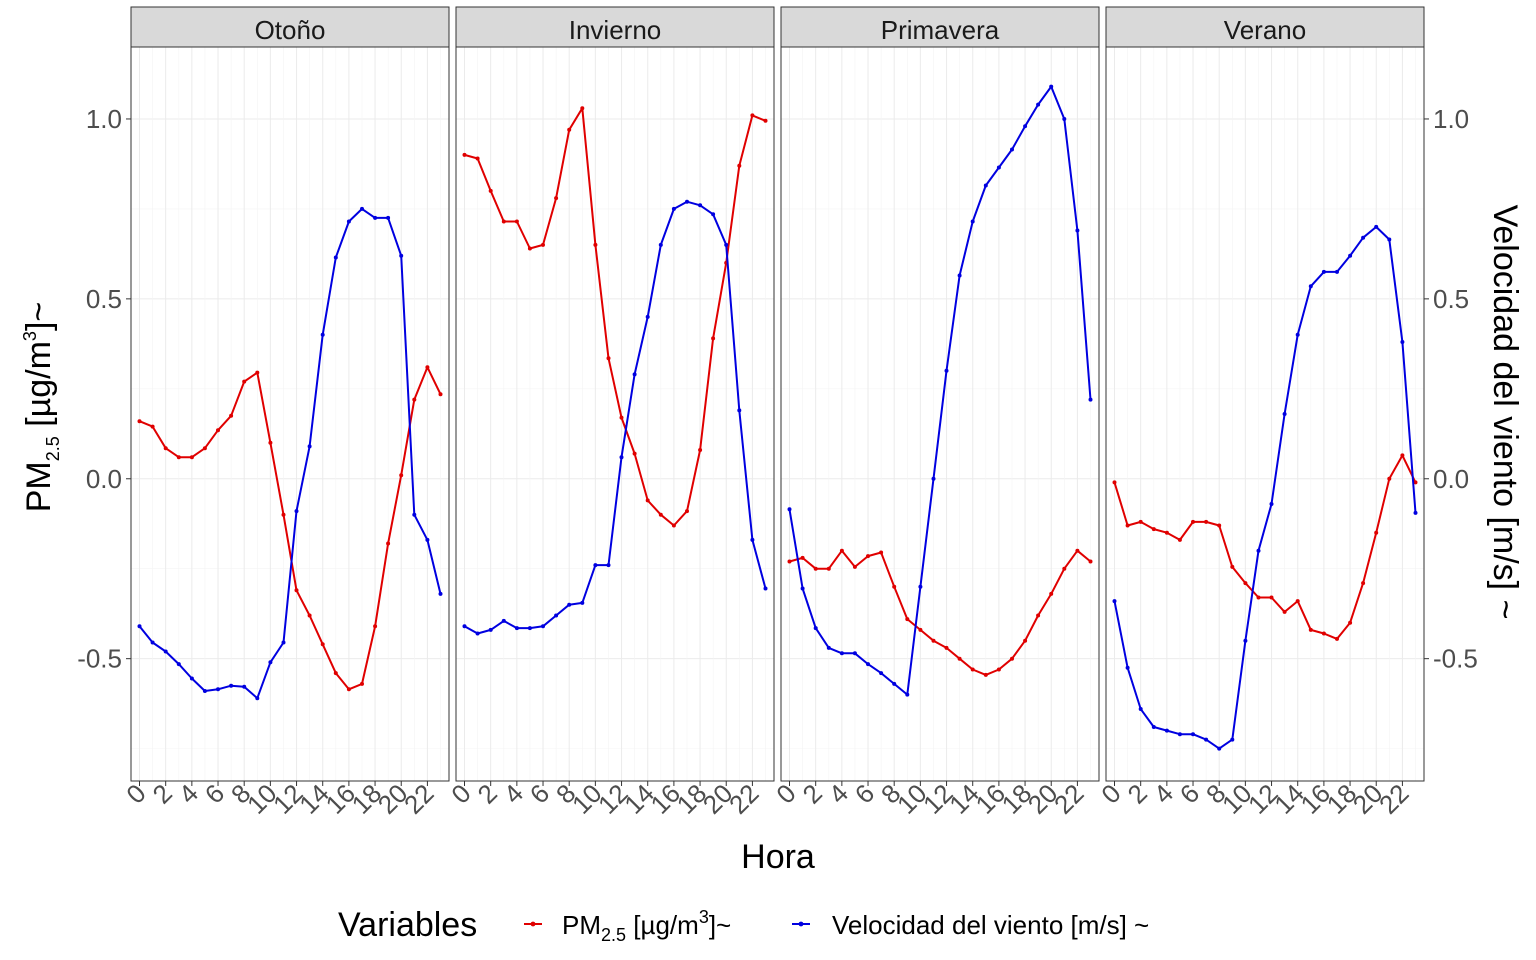  I want to click on svg-text: PM2.5 [µg/m3]~, so click(41, 407).